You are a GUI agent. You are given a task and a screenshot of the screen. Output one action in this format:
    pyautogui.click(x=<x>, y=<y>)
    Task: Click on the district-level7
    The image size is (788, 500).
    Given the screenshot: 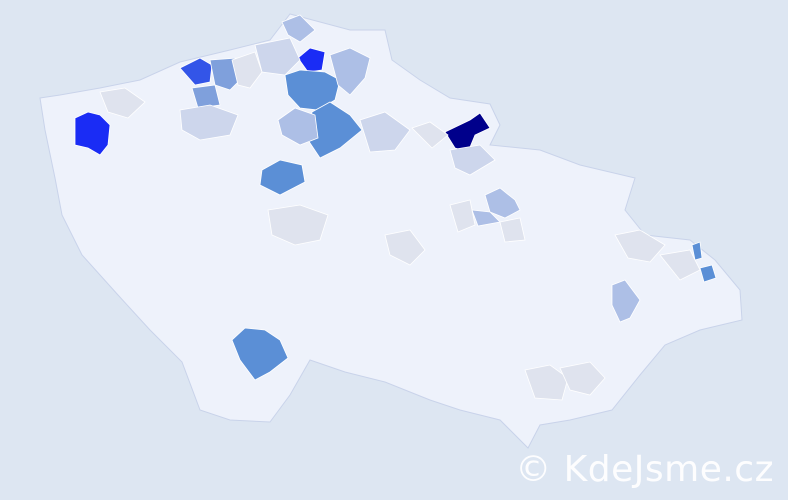 What is the action you would take?
    pyautogui.click(x=467, y=132)
    